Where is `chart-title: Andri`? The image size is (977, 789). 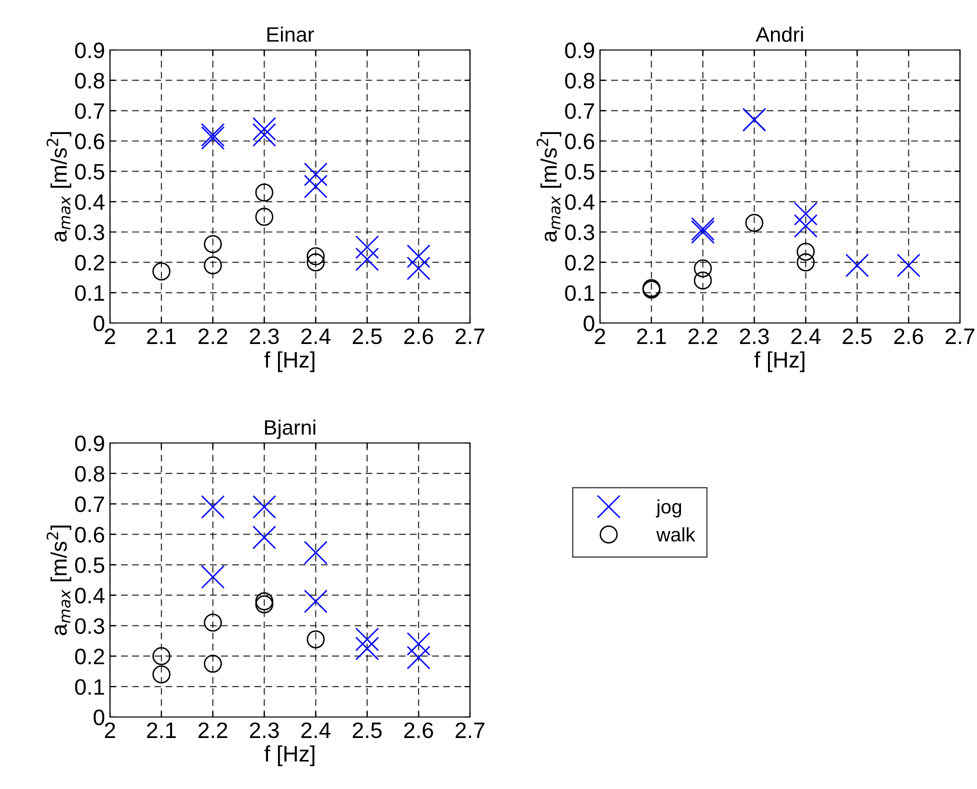 chart-title: Andri is located at coordinates (779, 34).